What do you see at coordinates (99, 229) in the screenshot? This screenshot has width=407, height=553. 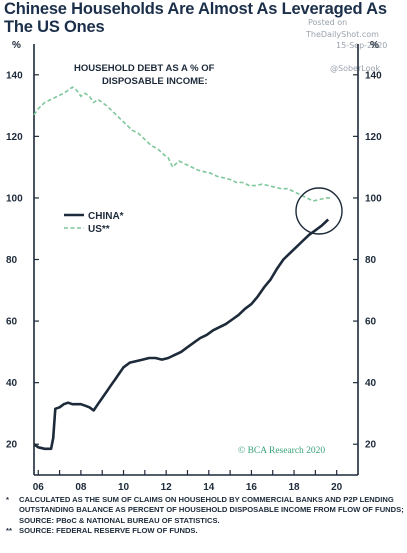 I see `legend-label-us: US**` at bounding box center [99, 229].